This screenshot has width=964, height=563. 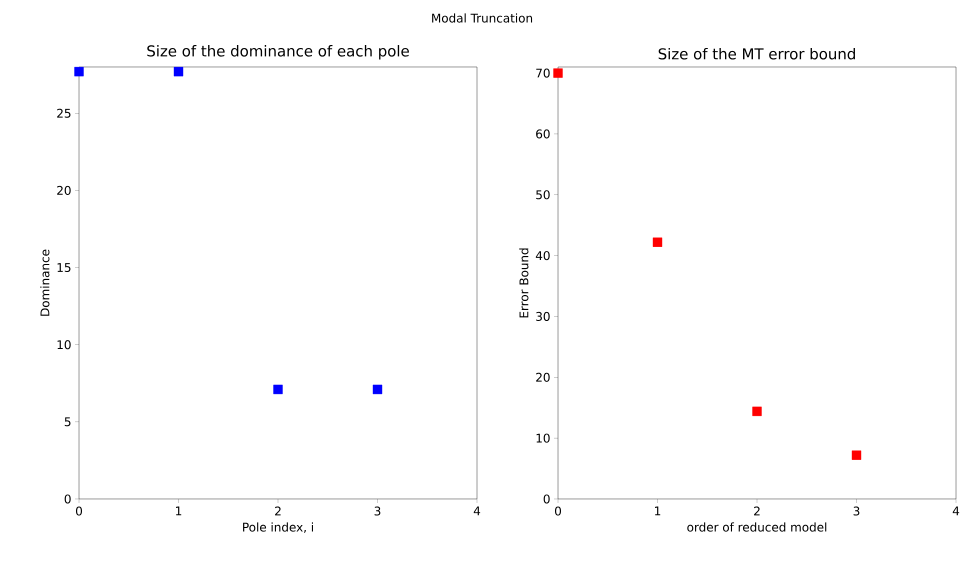 What do you see at coordinates (543, 195) in the screenshot?
I see `y-tick-label: 50` at bounding box center [543, 195].